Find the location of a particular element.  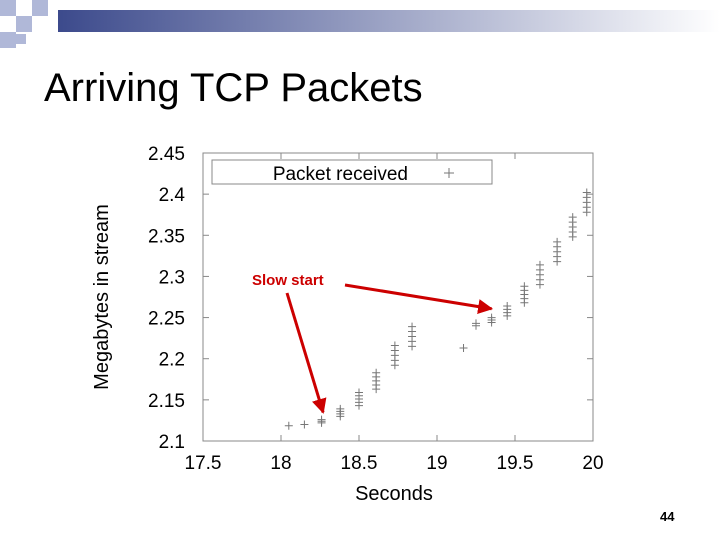

x-tick-label: 18 is located at coordinates (280, 463).